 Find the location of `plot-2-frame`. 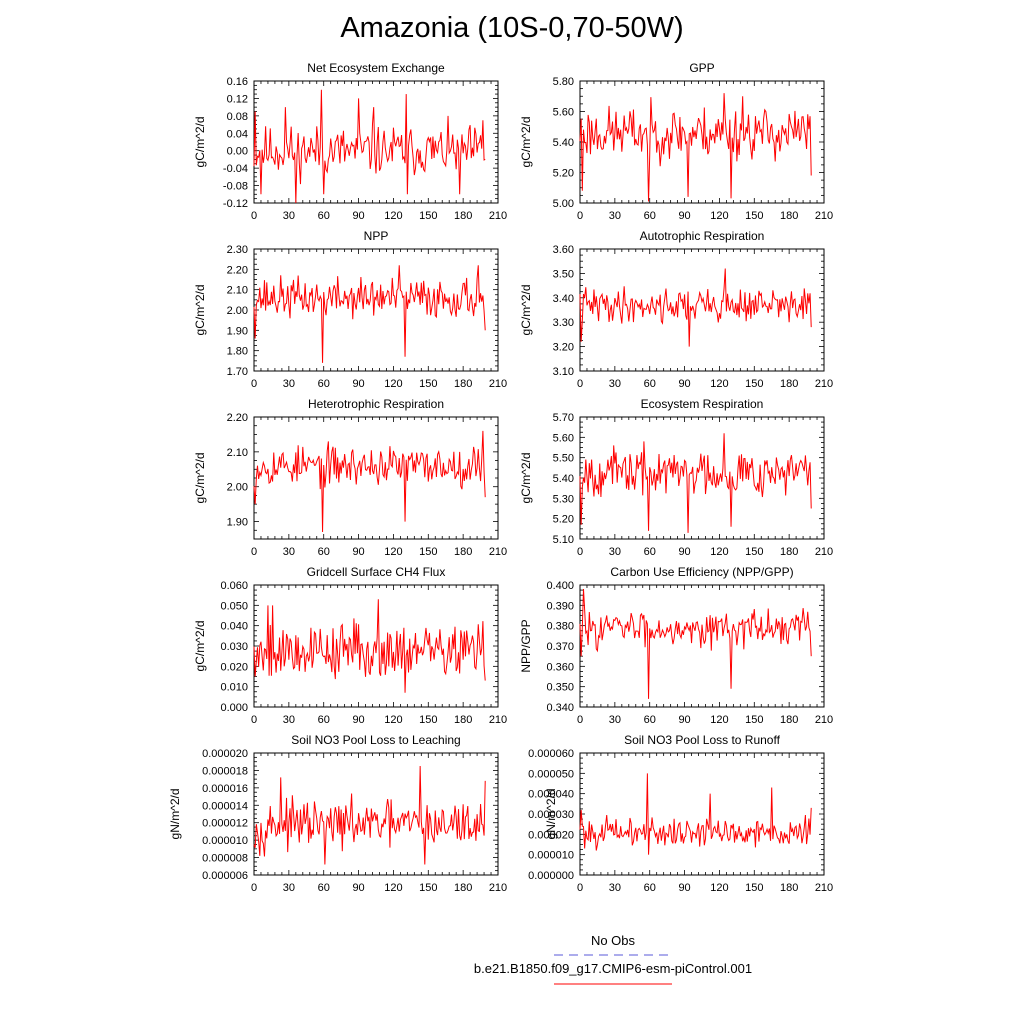

plot-2-frame is located at coordinates (702, 142).